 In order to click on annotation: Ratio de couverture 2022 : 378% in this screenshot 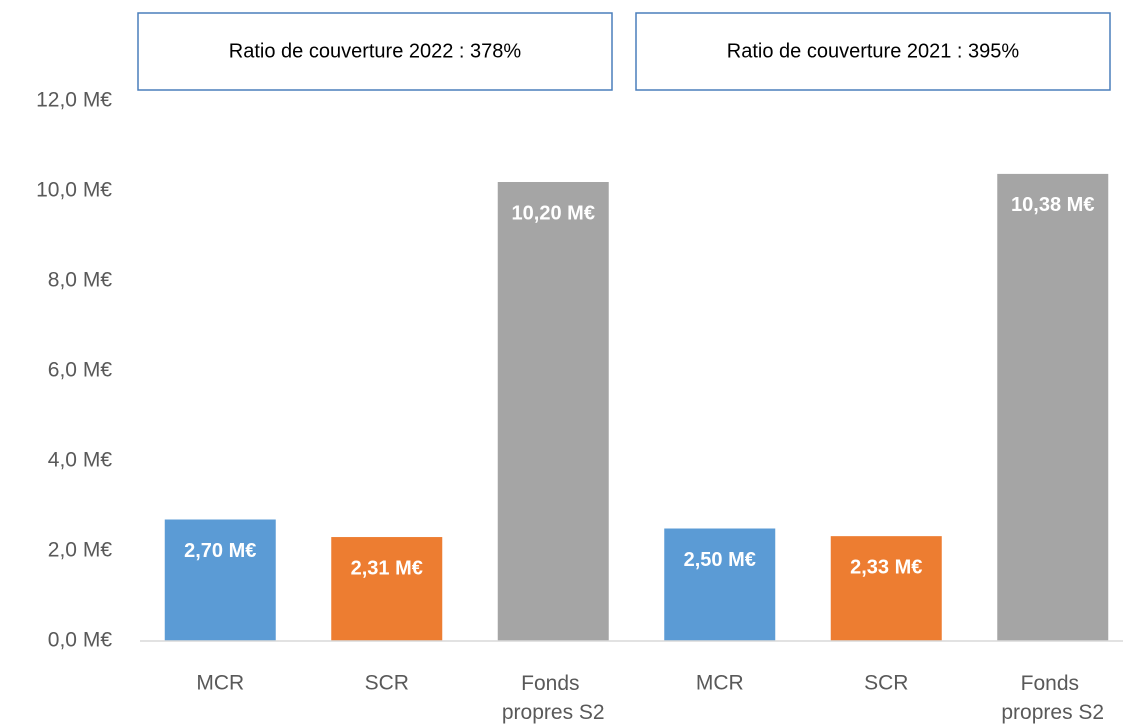, I will do `click(375, 51)`.